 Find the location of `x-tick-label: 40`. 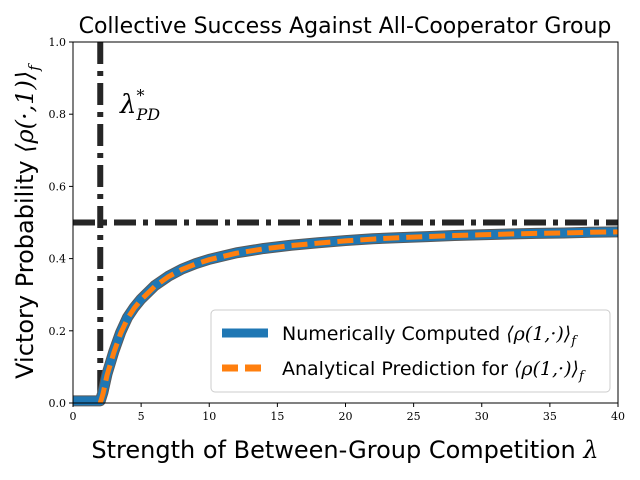

x-tick-label: 40 is located at coordinates (618, 416).